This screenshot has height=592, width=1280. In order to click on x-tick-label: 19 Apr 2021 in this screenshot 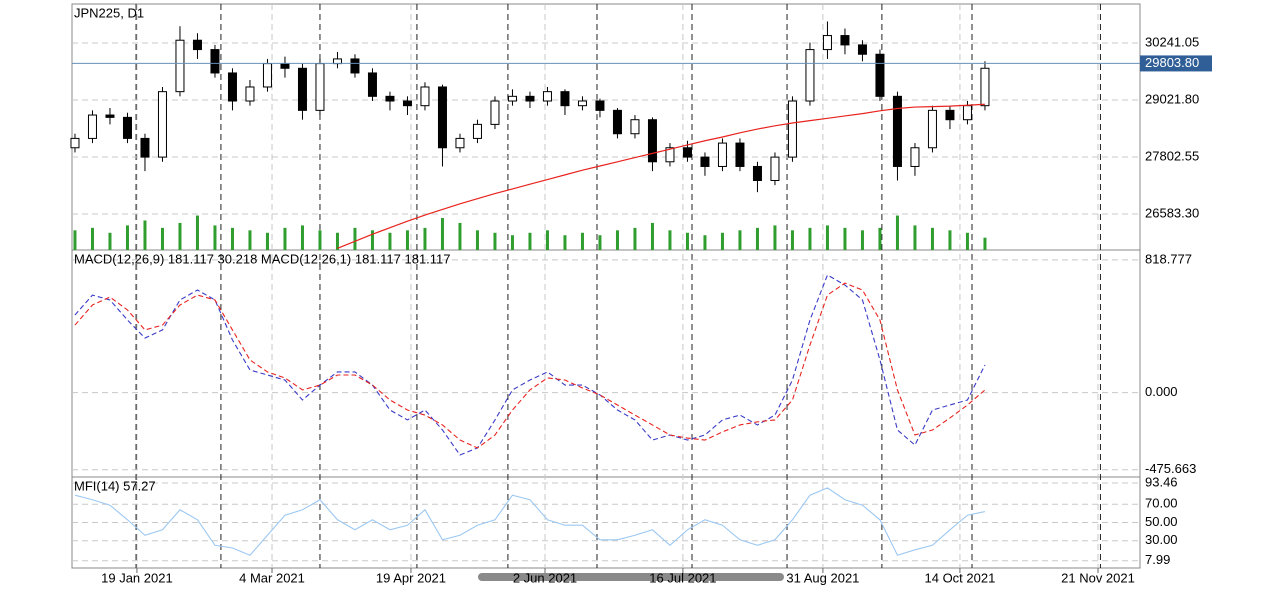, I will do `click(411, 577)`.